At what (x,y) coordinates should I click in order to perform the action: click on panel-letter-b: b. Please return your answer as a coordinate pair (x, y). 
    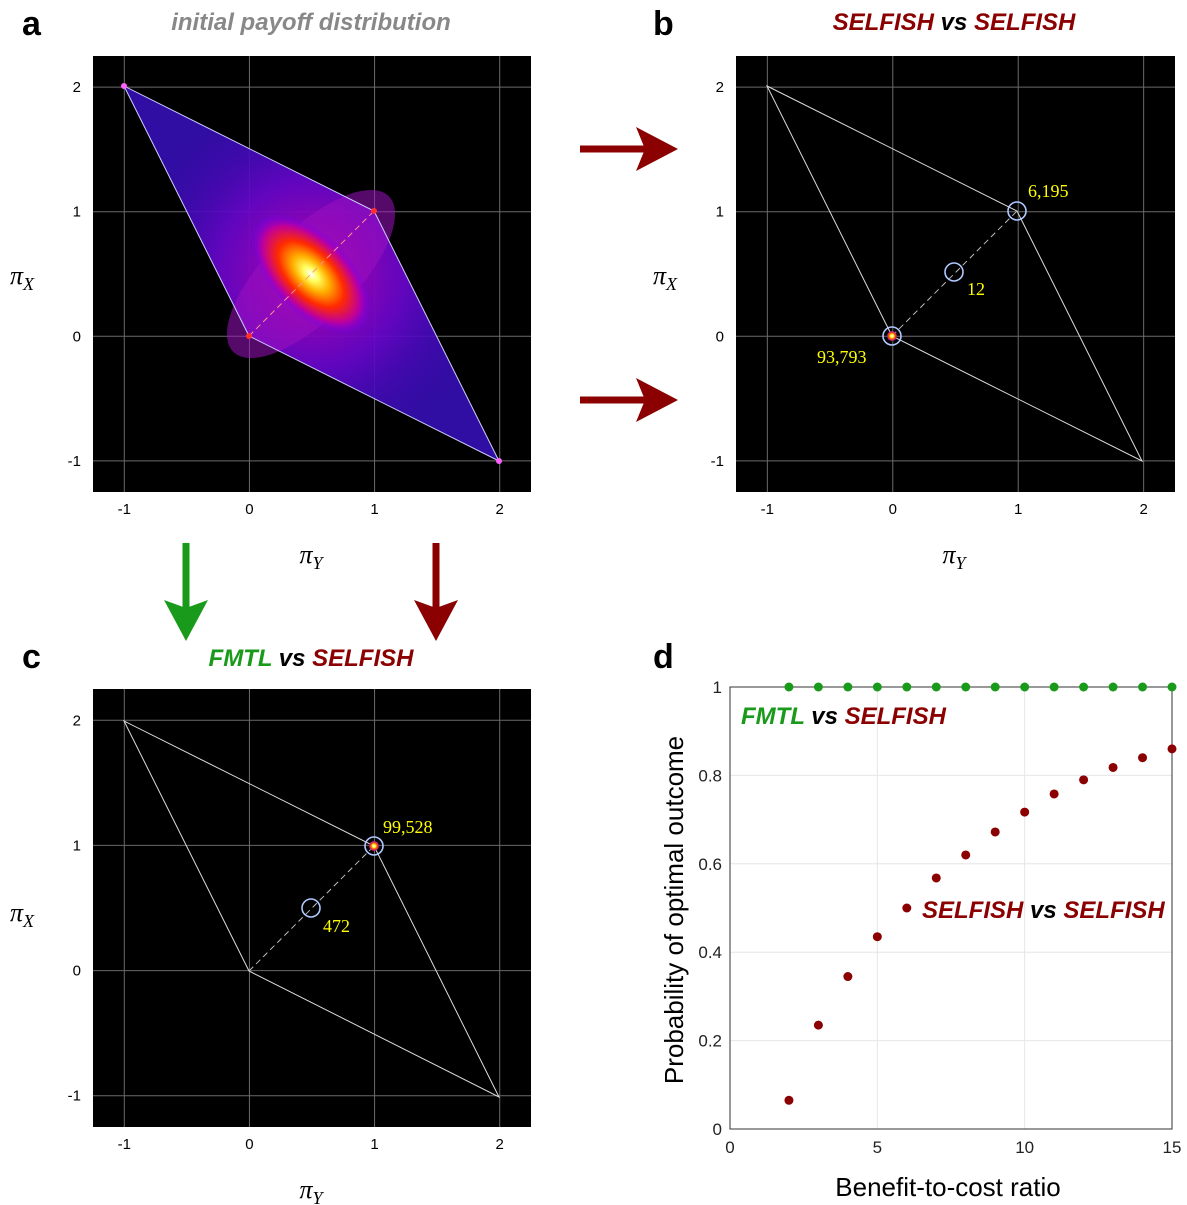
    Looking at the image, I should click on (663, 24).